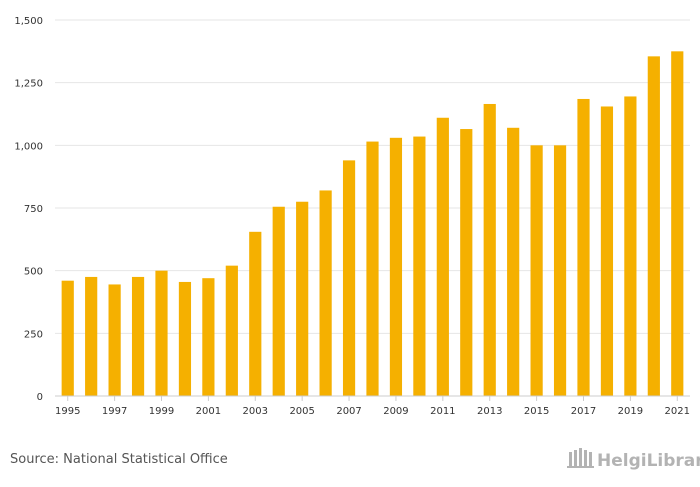 This screenshot has width=700, height=487. Describe the element at coordinates (396, 266) in the screenshot. I see `bar-2009` at that location.